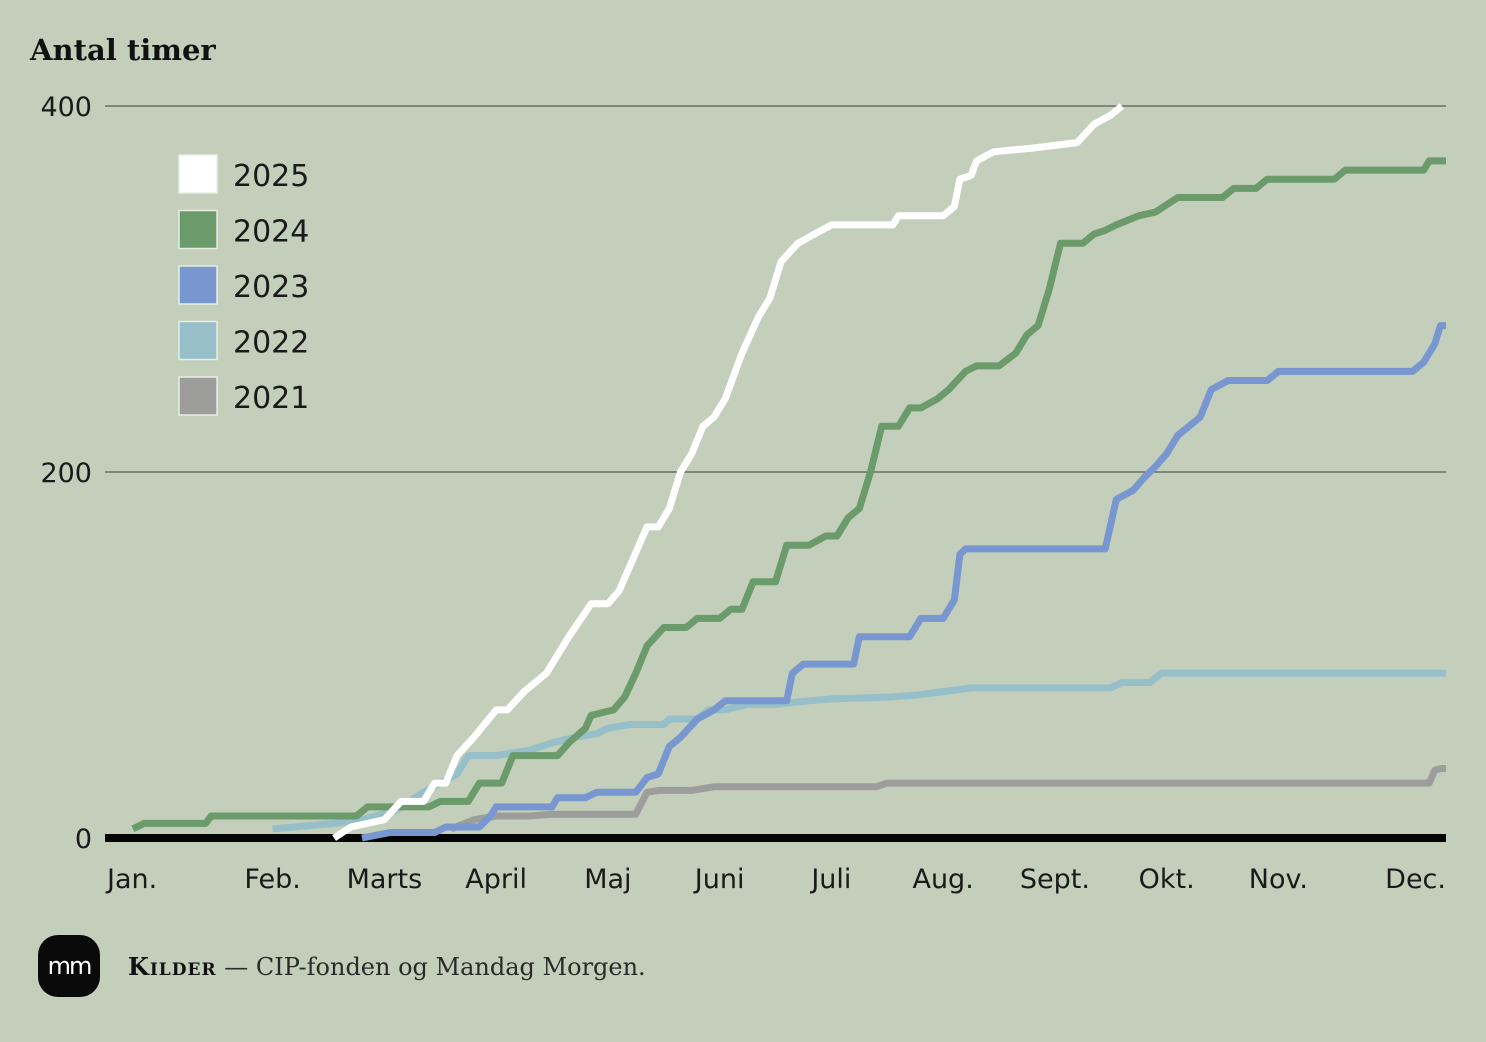 The height and width of the screenshot is (1042, 1486). Describe the element at coordinates (271, 176) in the screenshot. I see `legend-label: 2025` at that location.